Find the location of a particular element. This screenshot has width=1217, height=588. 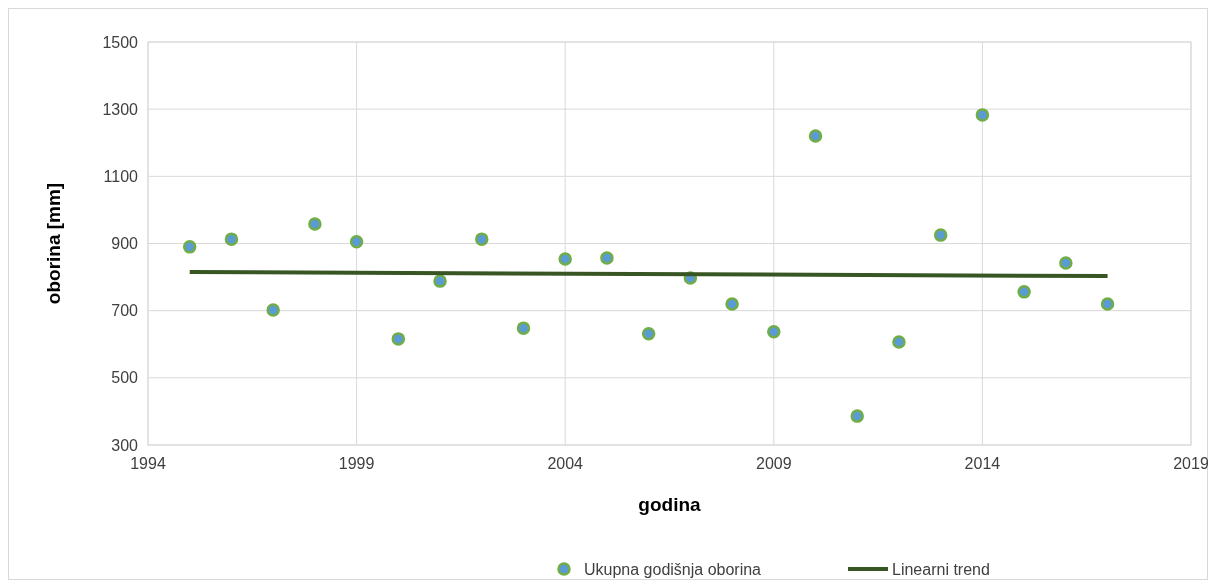

legend-label: Ukupna godišnja oborina is located at coordinates (673, 569).